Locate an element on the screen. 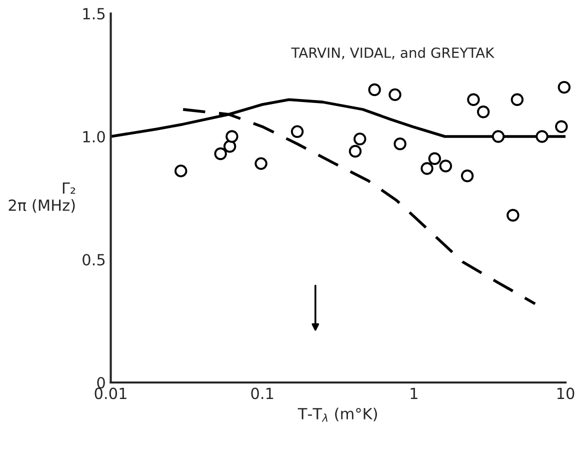  x-tick-label: 1 is located at coordinates (414, 393).